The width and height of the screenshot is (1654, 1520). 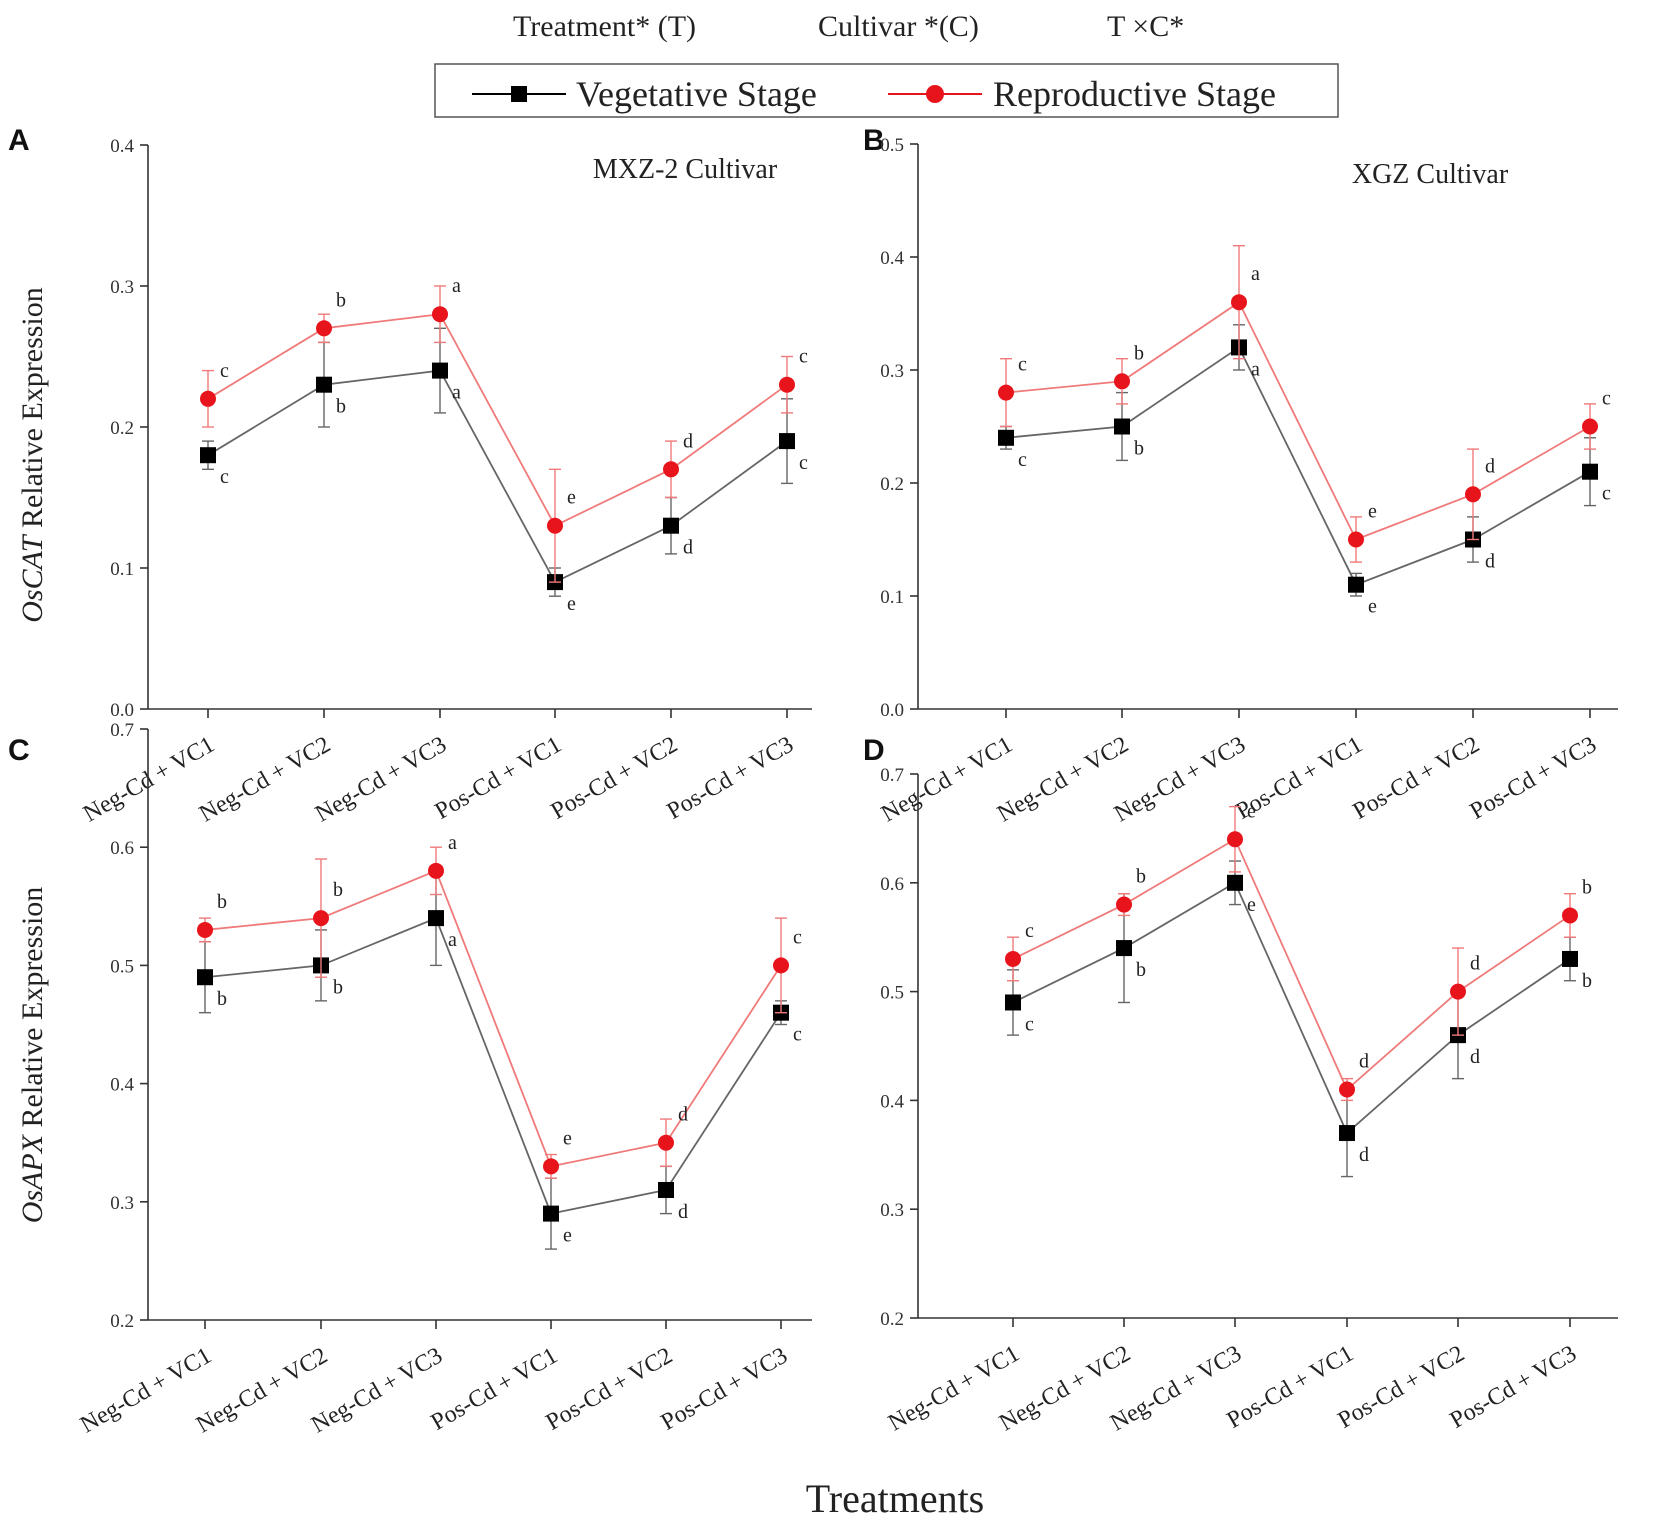 I want to click on stat-cultivar: Cultivar *(C), so click(x=898, y=26).